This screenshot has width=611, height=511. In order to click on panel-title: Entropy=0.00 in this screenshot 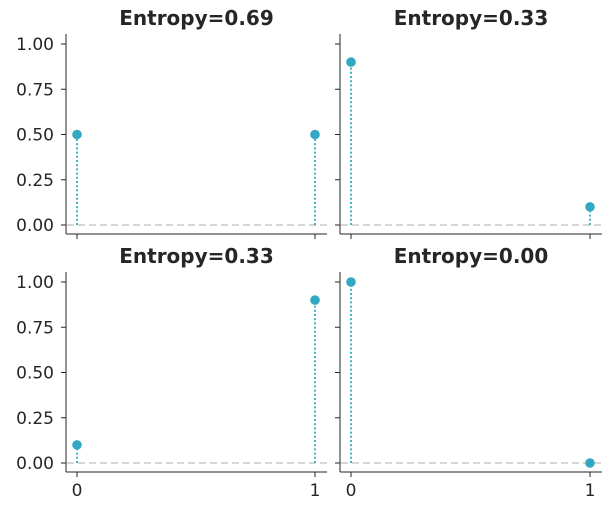, I will do `click(471, 256)`.